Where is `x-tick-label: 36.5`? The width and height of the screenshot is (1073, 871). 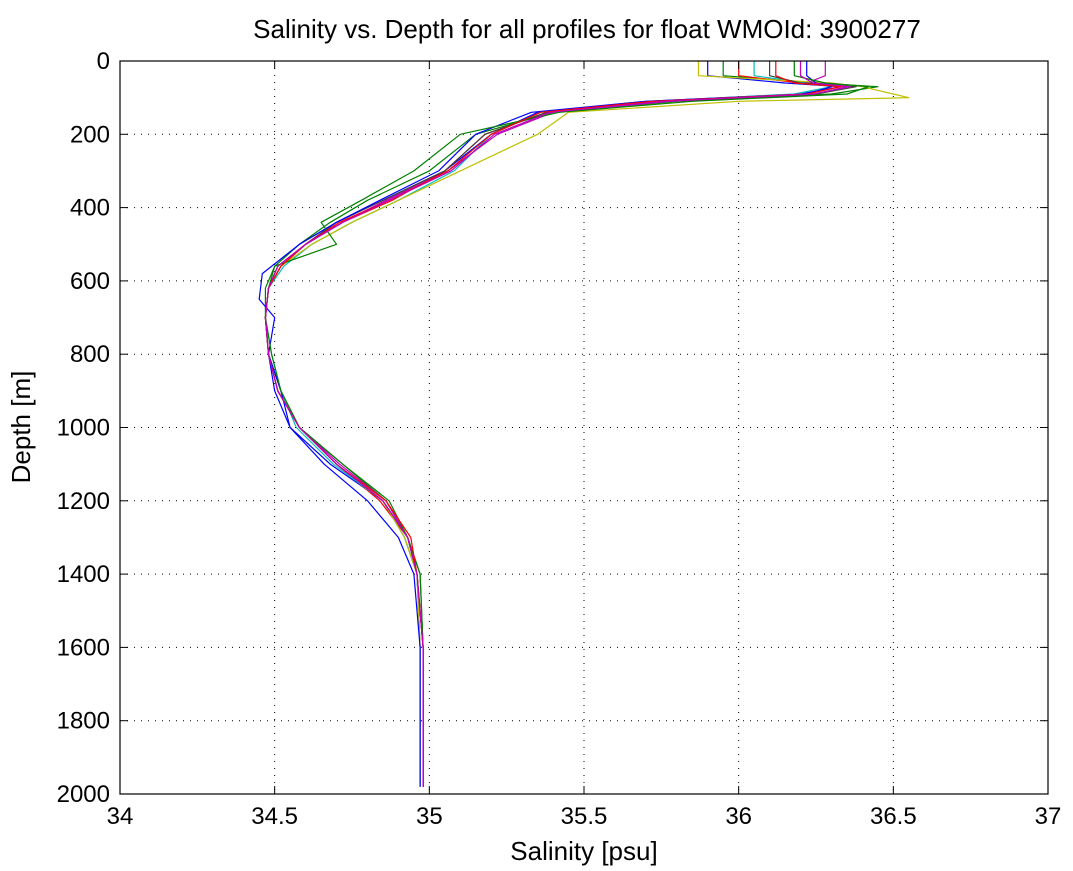
x-tick-label: 36.5 is located at coordinates (893, 816).